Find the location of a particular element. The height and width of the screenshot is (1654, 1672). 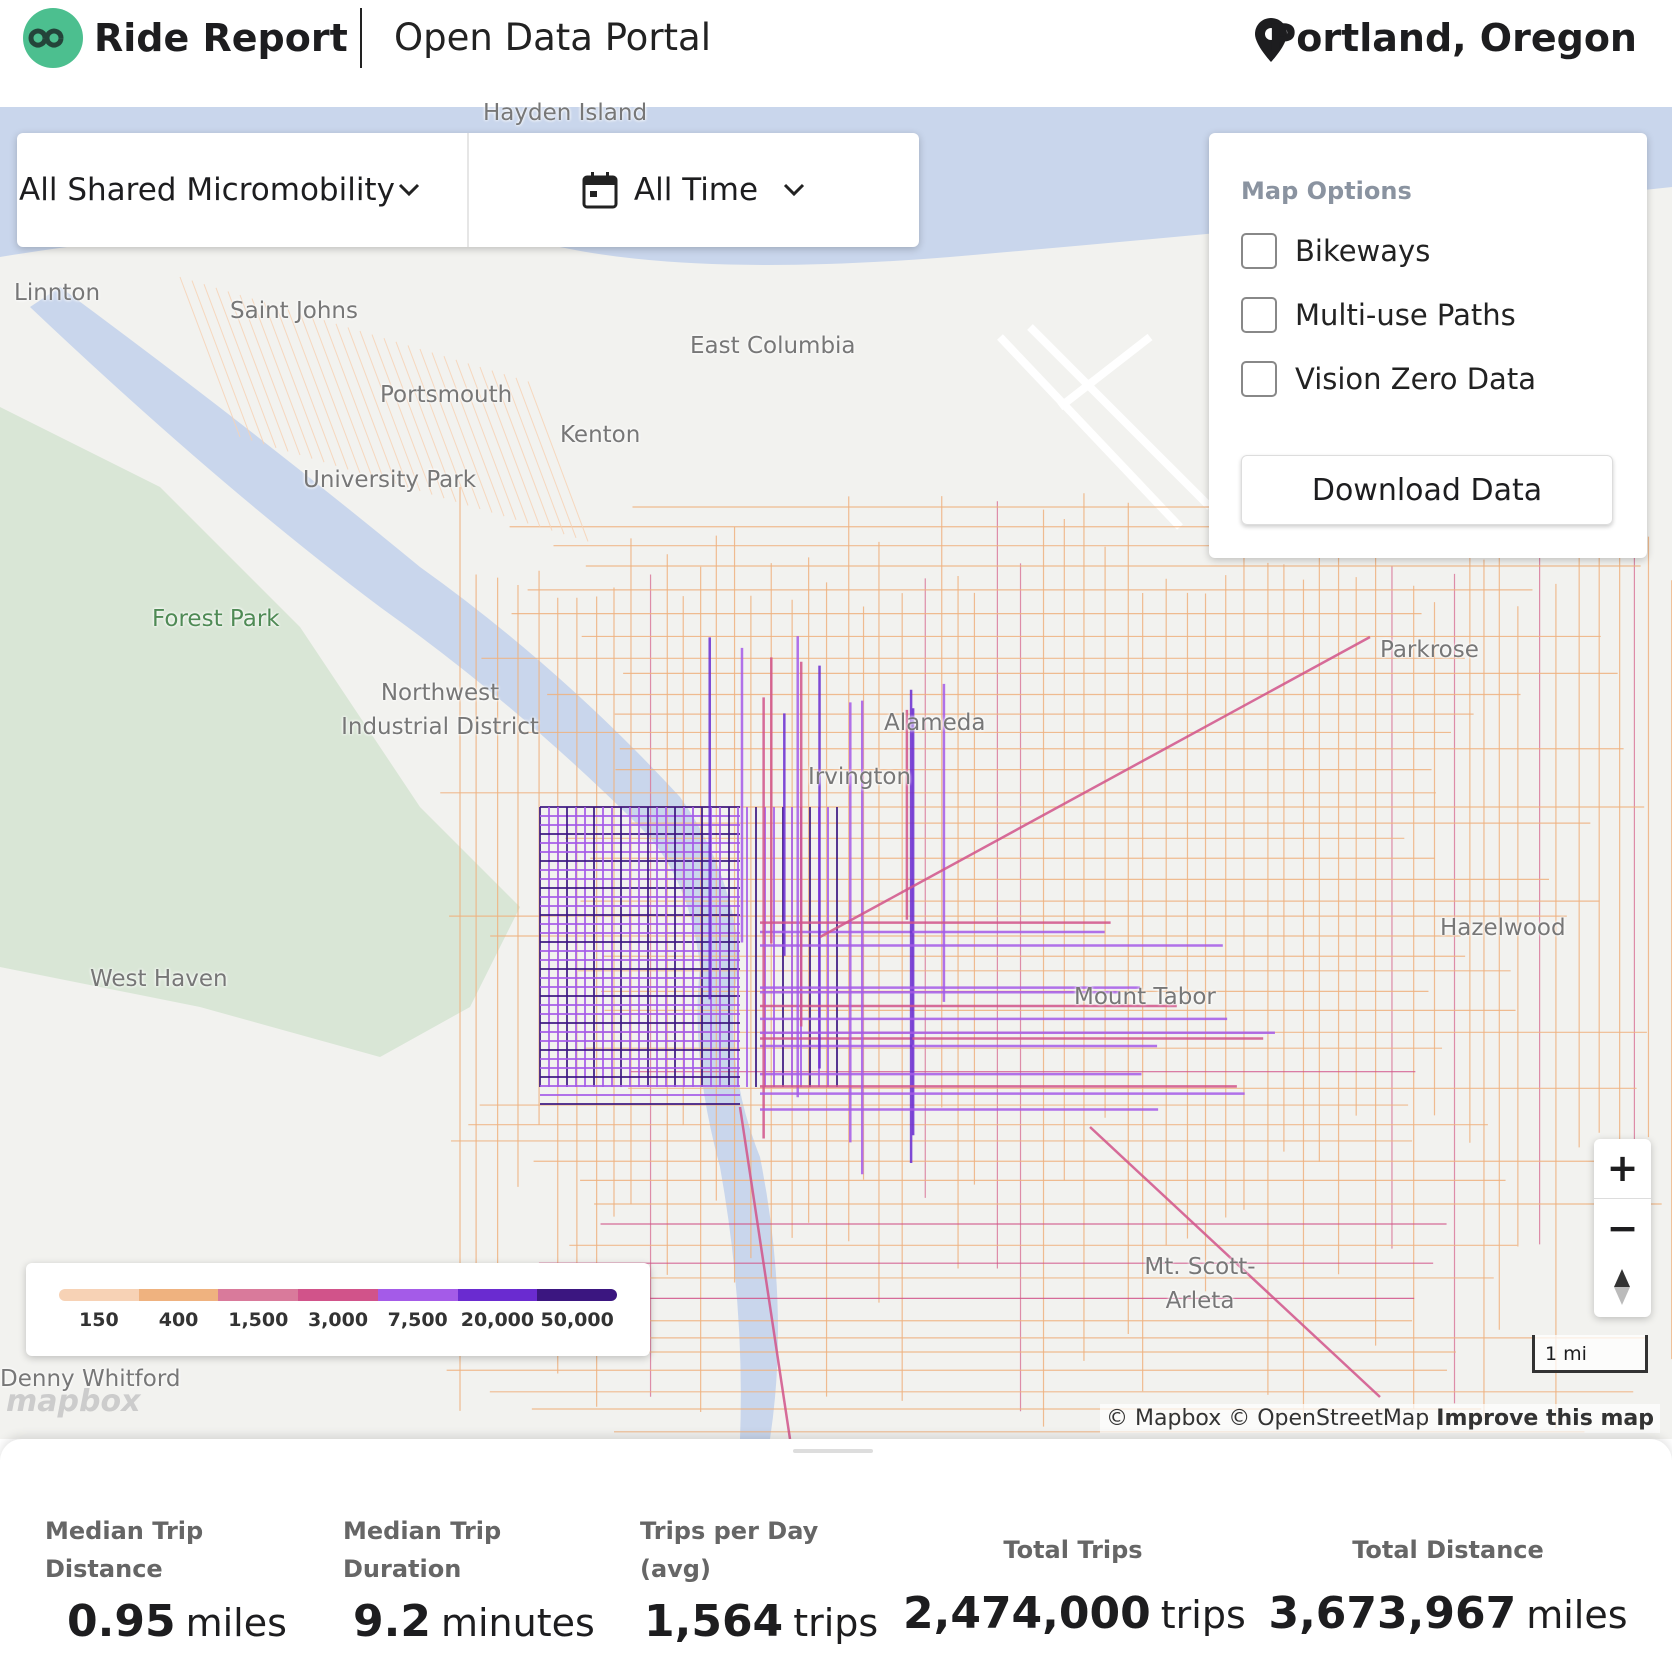

map-label: Linnton is located at coordinates (57, 293).